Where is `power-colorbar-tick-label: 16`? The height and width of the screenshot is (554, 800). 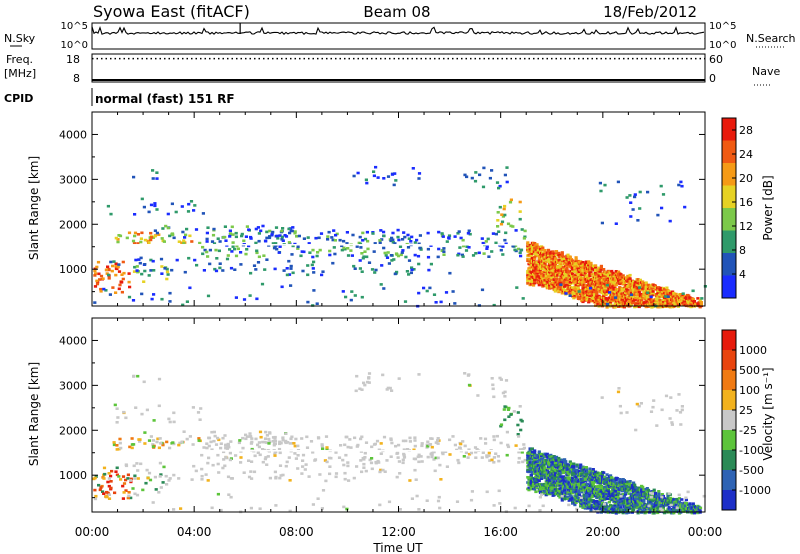 power-colorbar-tick-label: 16 is located at coordinates (746, 202).